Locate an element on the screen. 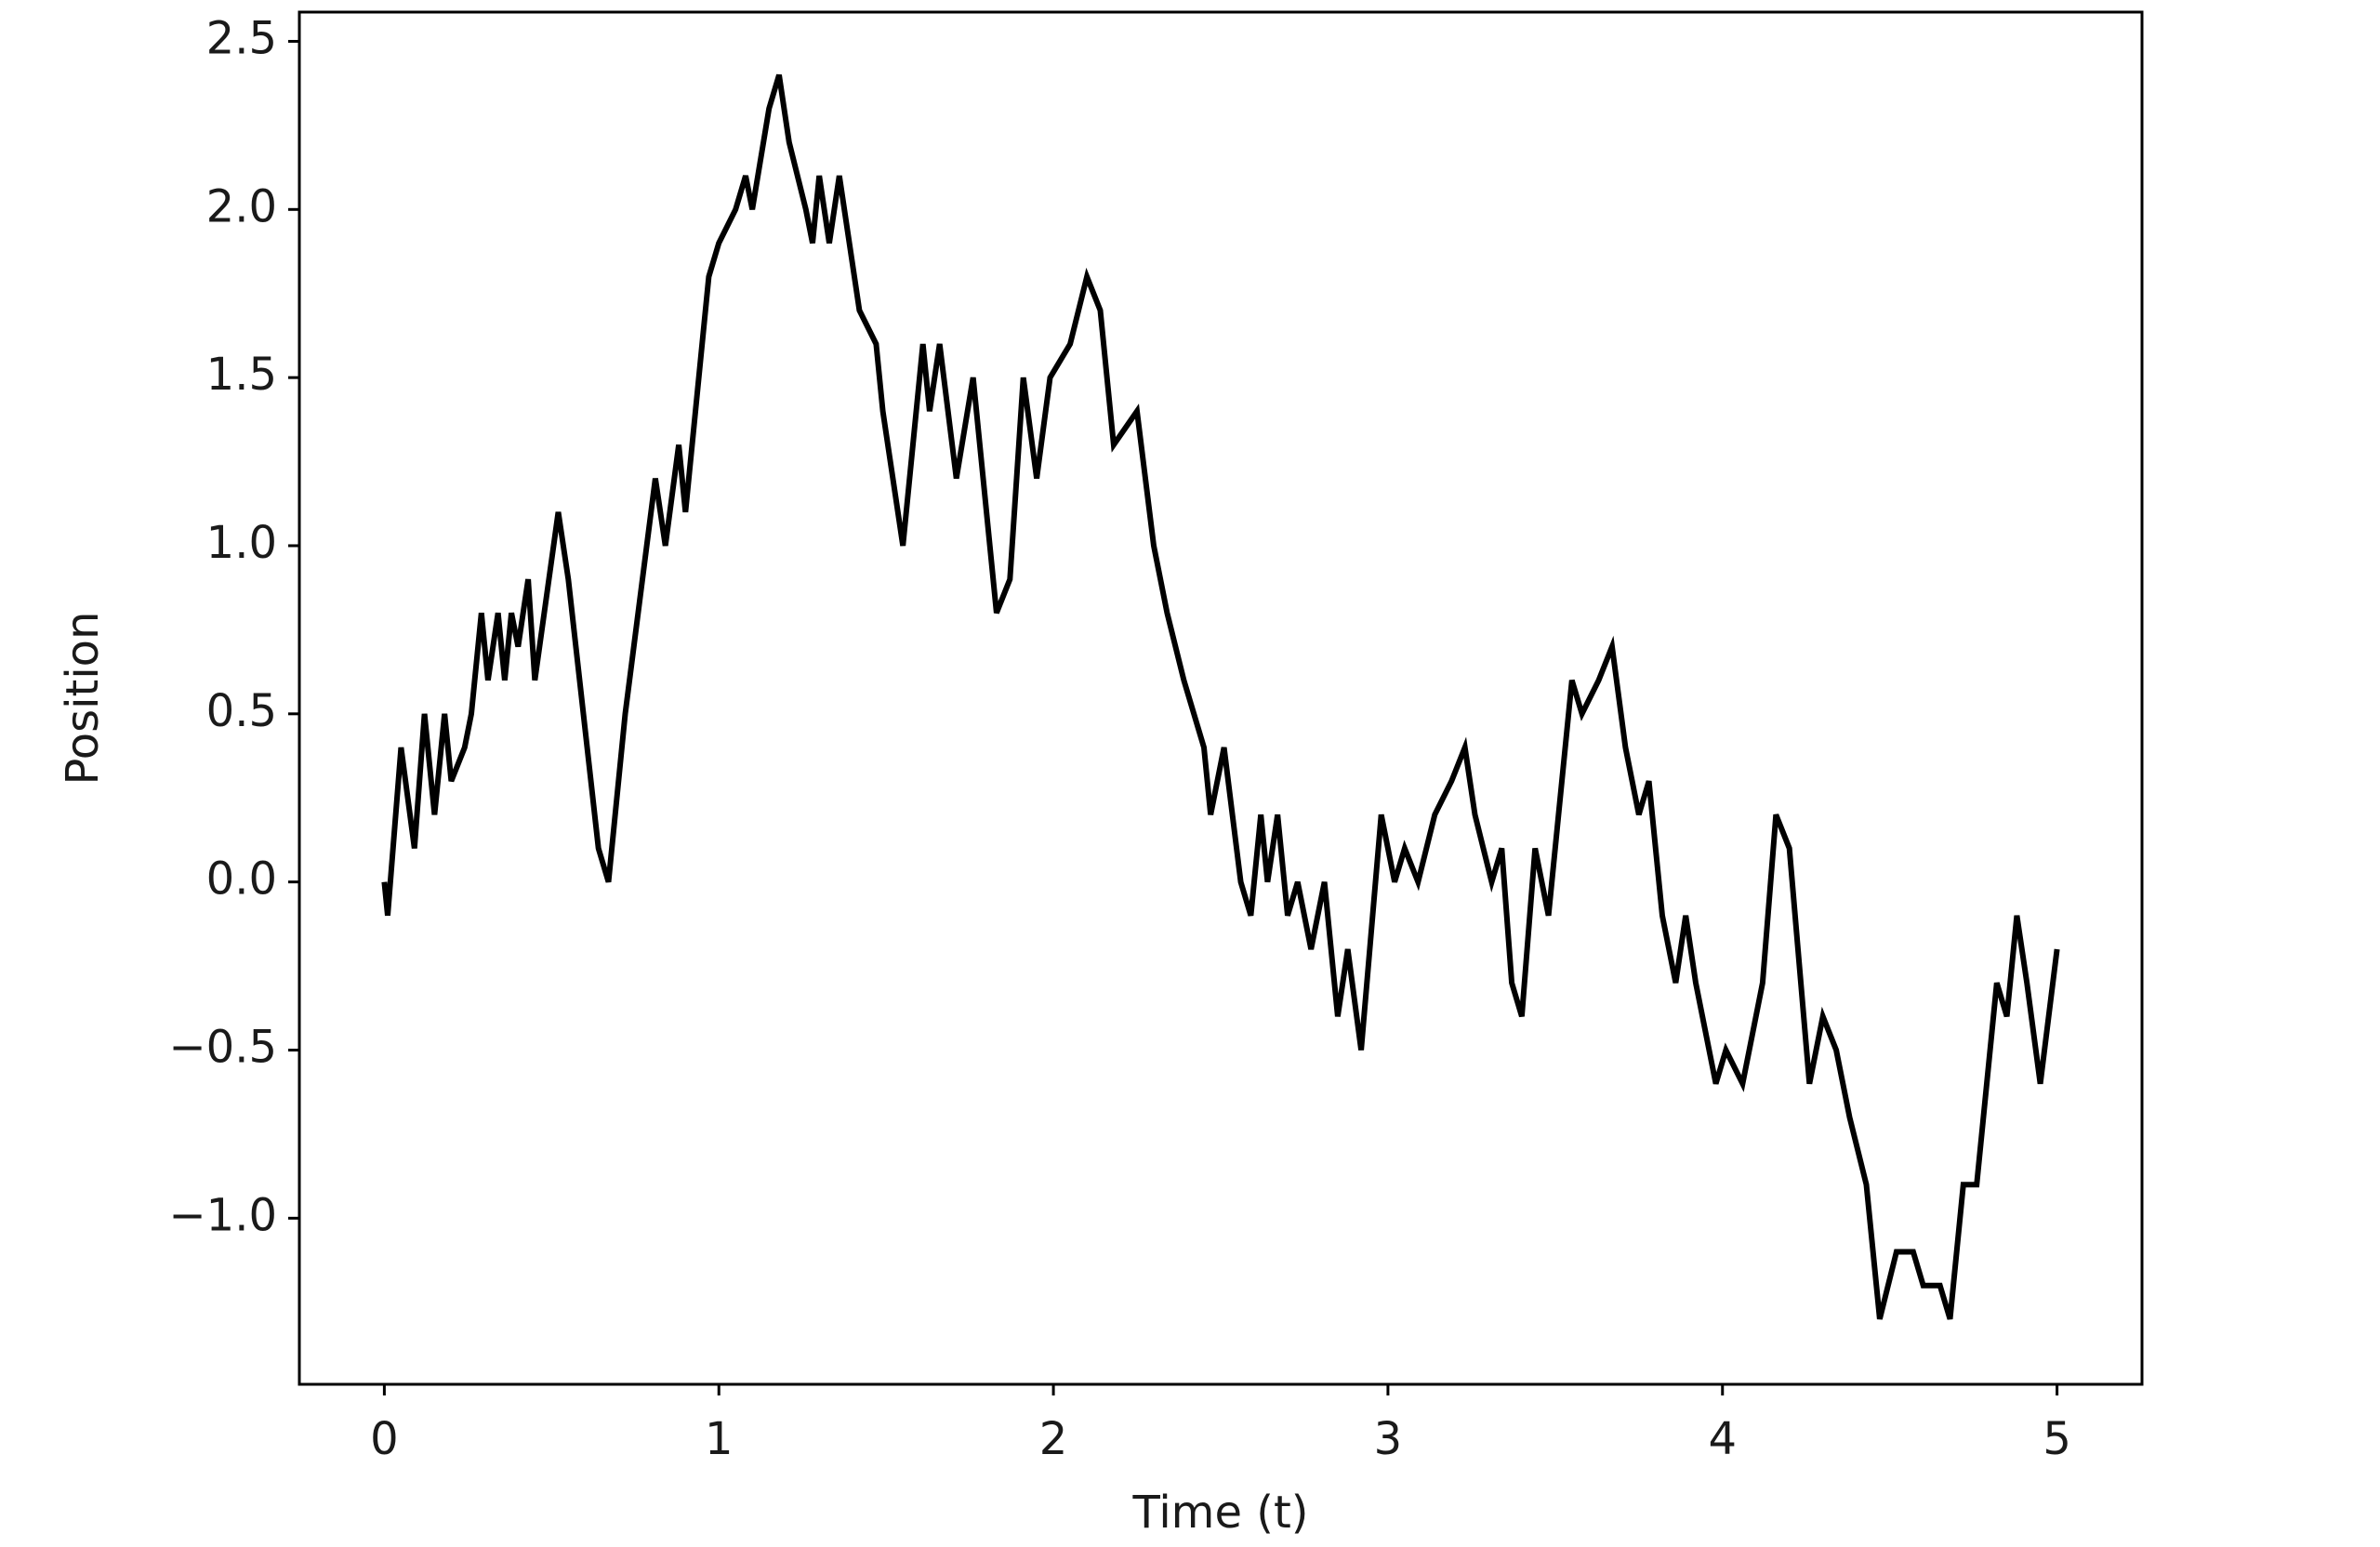 The width and height of the screenshot is (2380, 1547). x-tick-label: 4 is located at coordinates (1722, 1439).